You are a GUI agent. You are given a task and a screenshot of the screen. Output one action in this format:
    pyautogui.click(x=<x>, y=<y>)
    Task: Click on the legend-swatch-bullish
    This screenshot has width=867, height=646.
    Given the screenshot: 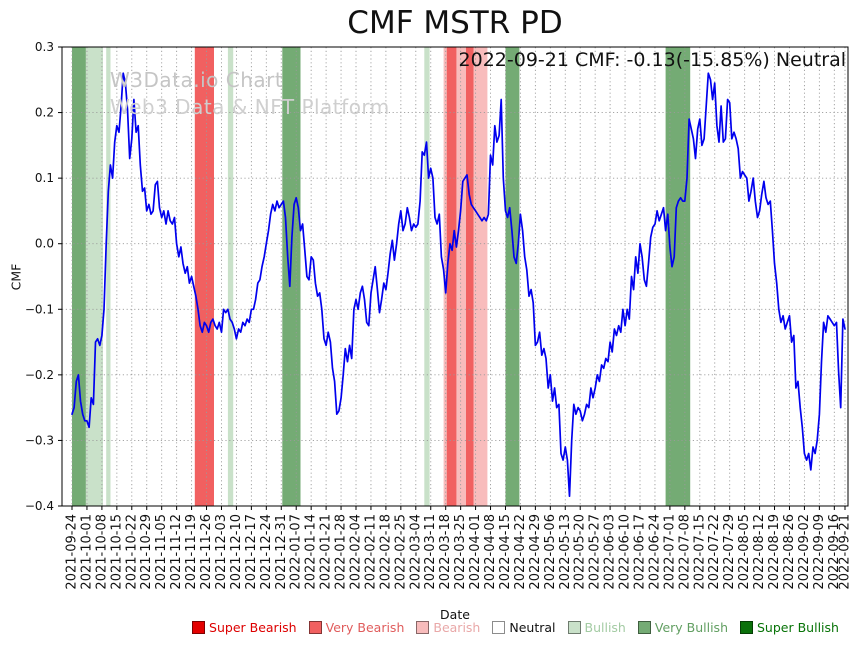 What is the action you would take?
    pyautogui.click(x=574, y=627)
    